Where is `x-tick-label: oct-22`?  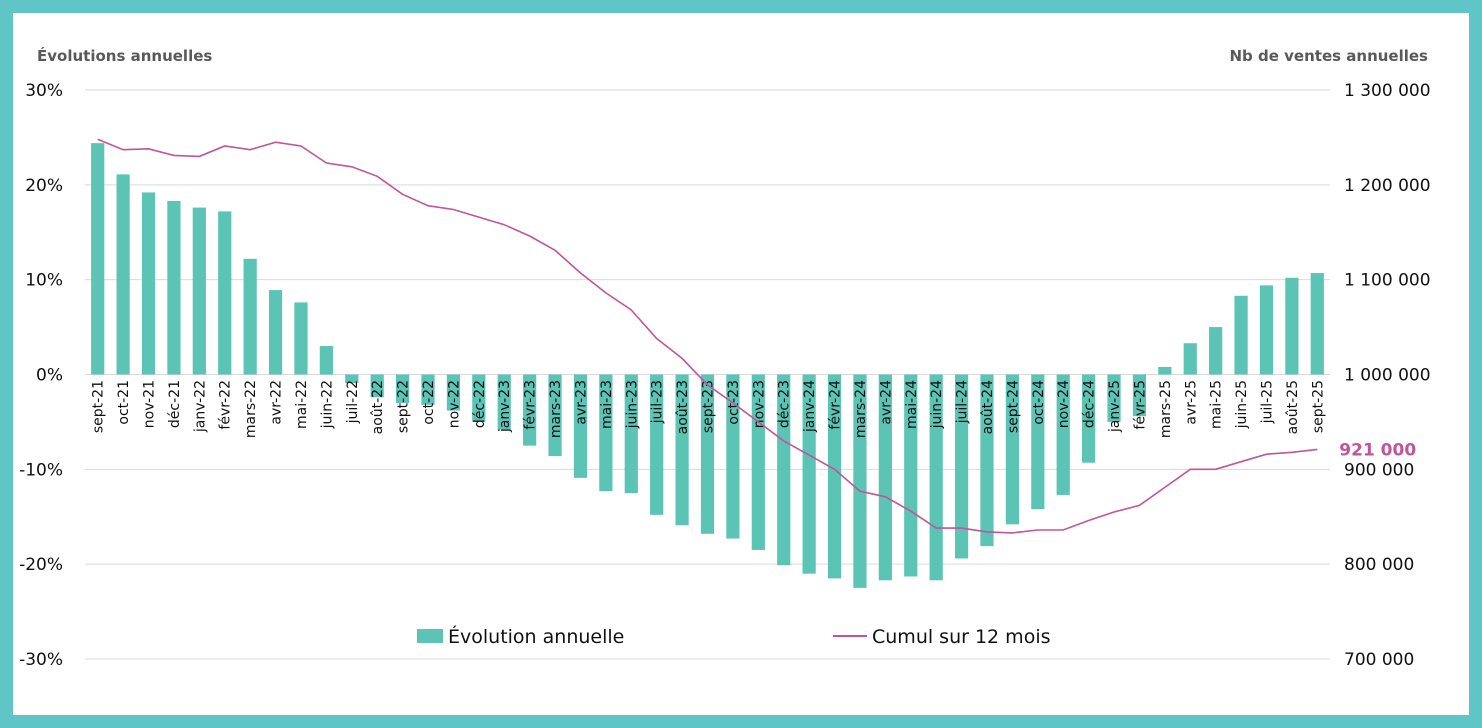 x-tick-label: oct-22 is located at coordinates (429, 402).